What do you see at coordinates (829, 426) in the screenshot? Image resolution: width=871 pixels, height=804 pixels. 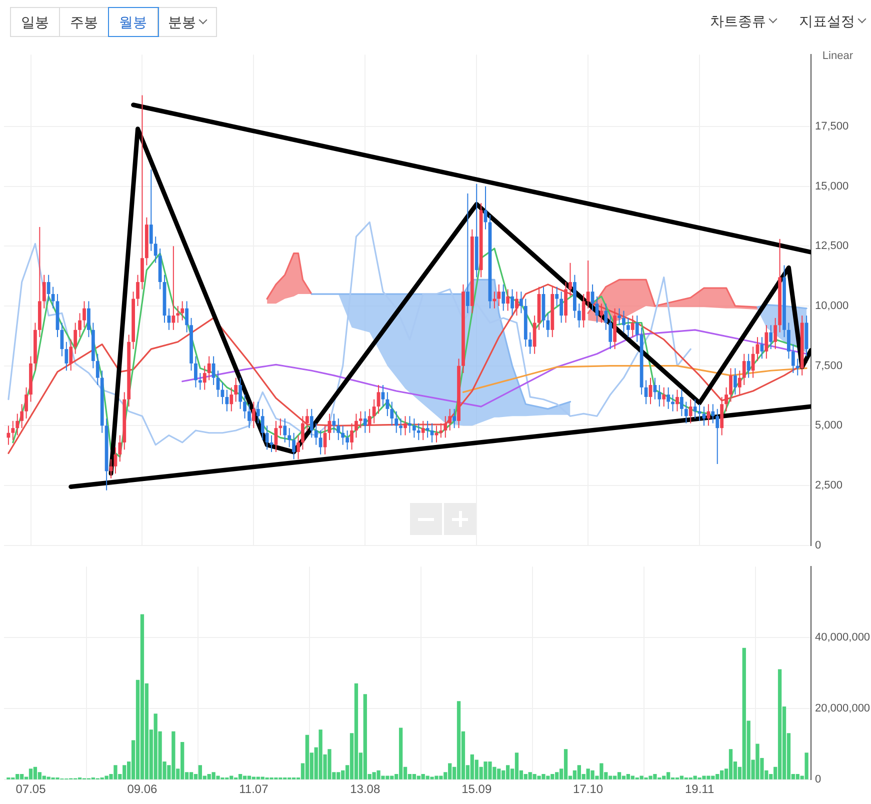 I see `y-tick-label: 5,000` at bounding box center [829, 426].